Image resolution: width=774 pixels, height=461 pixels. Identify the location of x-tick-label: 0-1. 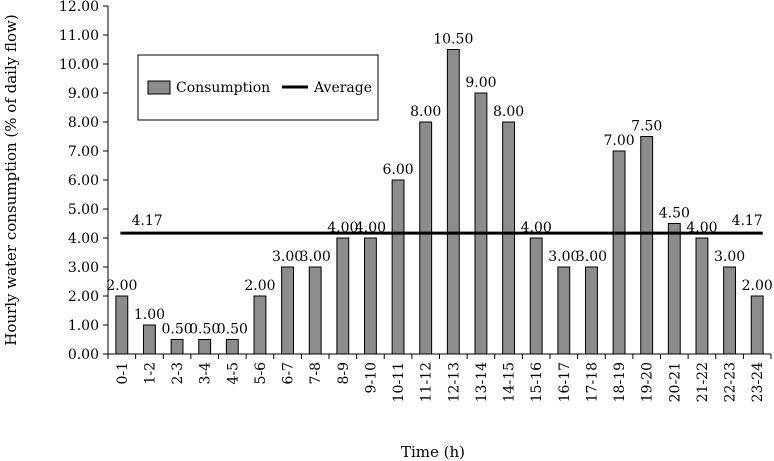
(123, 373).